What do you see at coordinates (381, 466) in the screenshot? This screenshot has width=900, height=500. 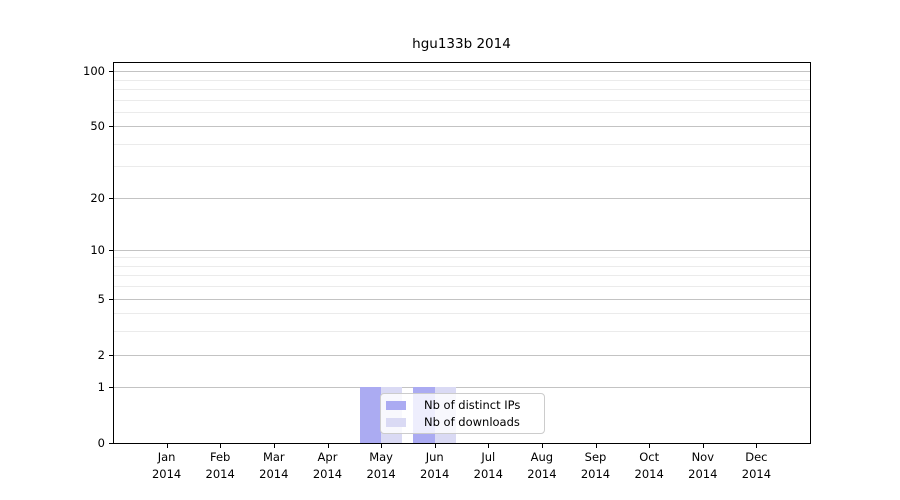 I see `x-tick-label: May 2014` at bounding box center [381, 466].